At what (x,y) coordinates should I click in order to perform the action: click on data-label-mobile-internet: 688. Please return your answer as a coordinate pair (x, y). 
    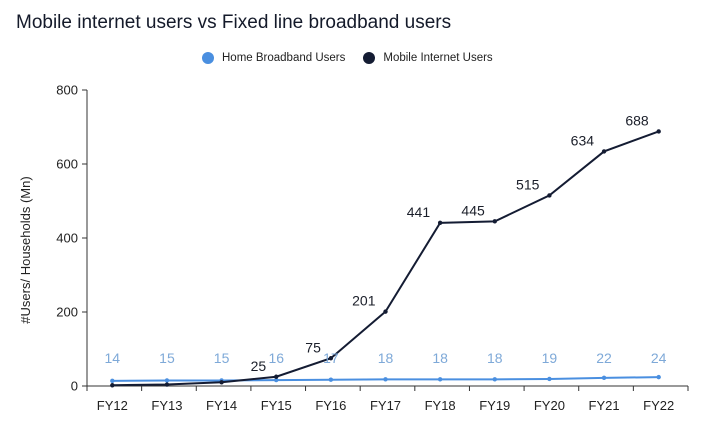
    Looking at the image, I should click on (637, 120).